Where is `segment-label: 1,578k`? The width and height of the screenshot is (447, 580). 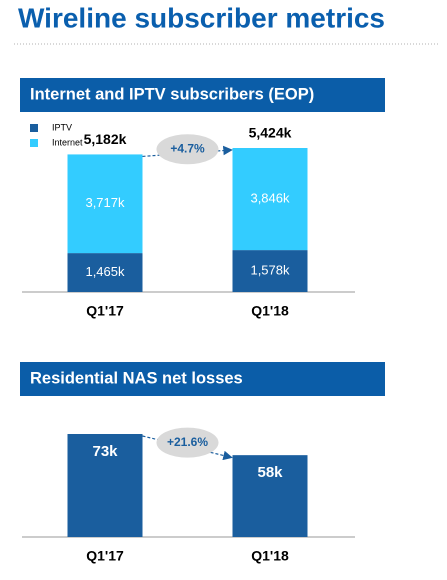
segment-label: 1,578k is located at coordinates (270, 269).